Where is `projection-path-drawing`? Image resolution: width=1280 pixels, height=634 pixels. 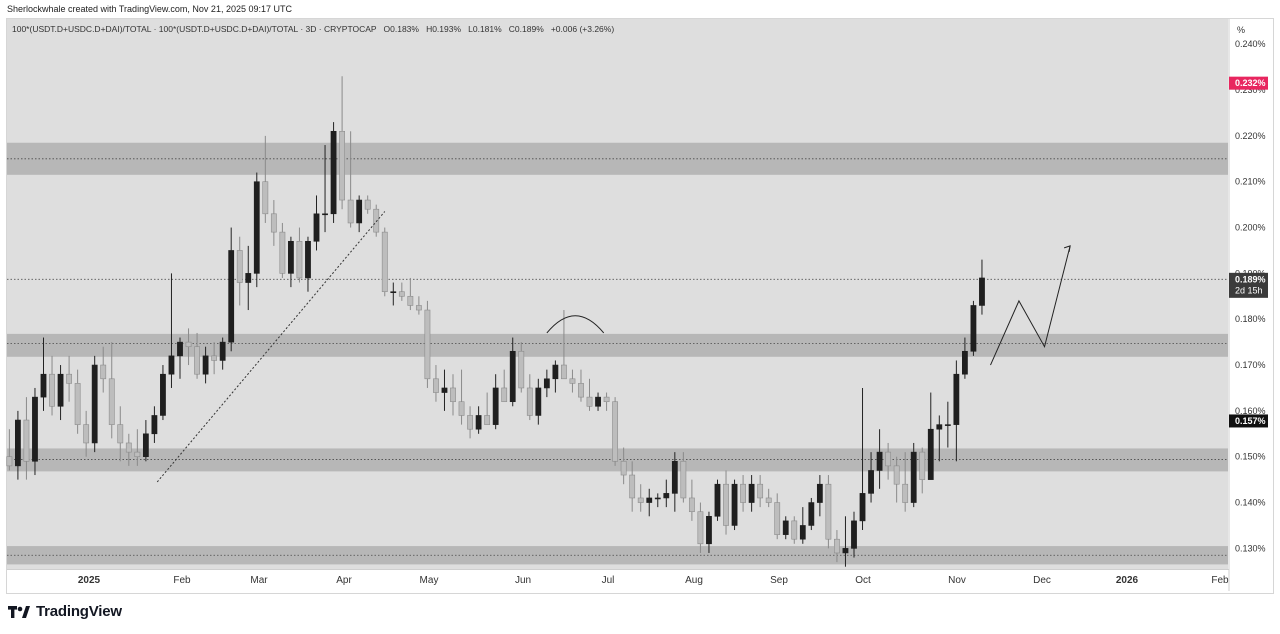 projection-path-drawing is located at coordinates (1030, 305).